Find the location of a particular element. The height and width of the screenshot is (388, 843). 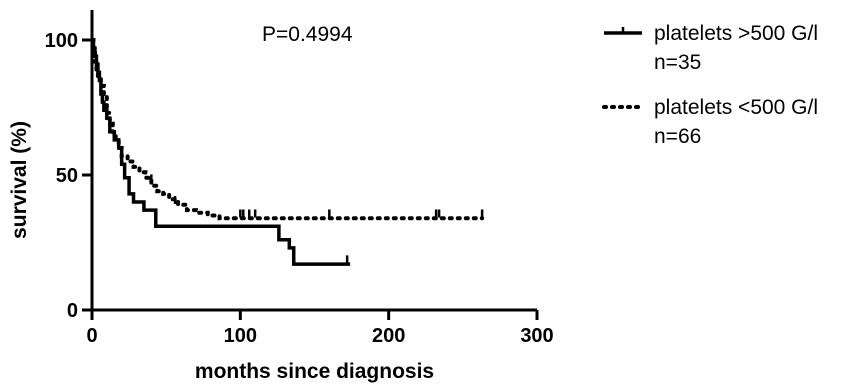

legend-count: n=35 is located at coordinates (677, 62).